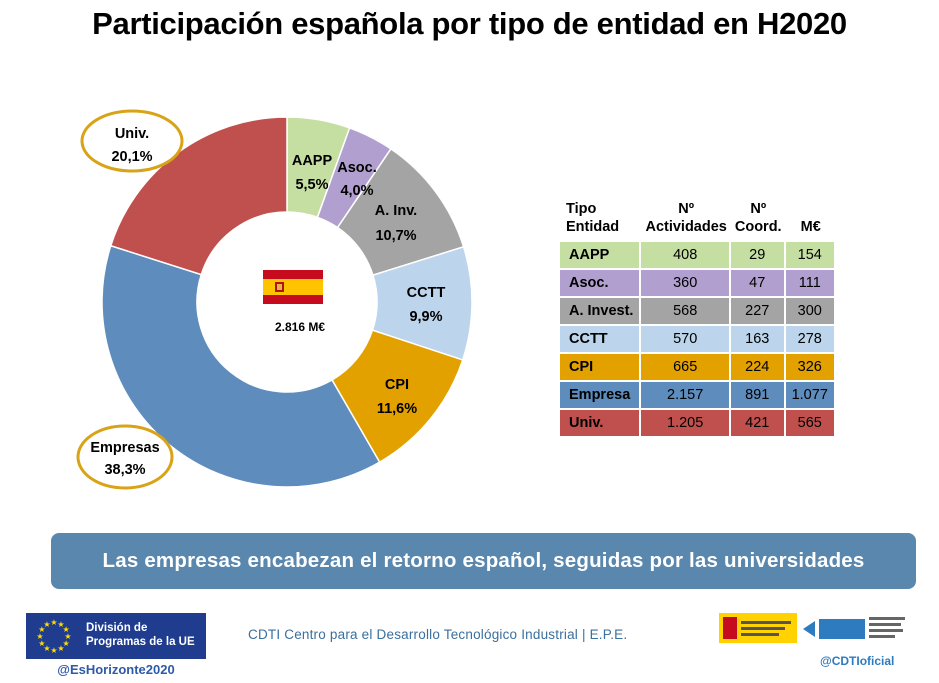 The width and height of the screenshot is (939, 683). Describe the element at coordinates (131, 157) in the screenshot. I see `slice-value-label: 20,1%` at that location.